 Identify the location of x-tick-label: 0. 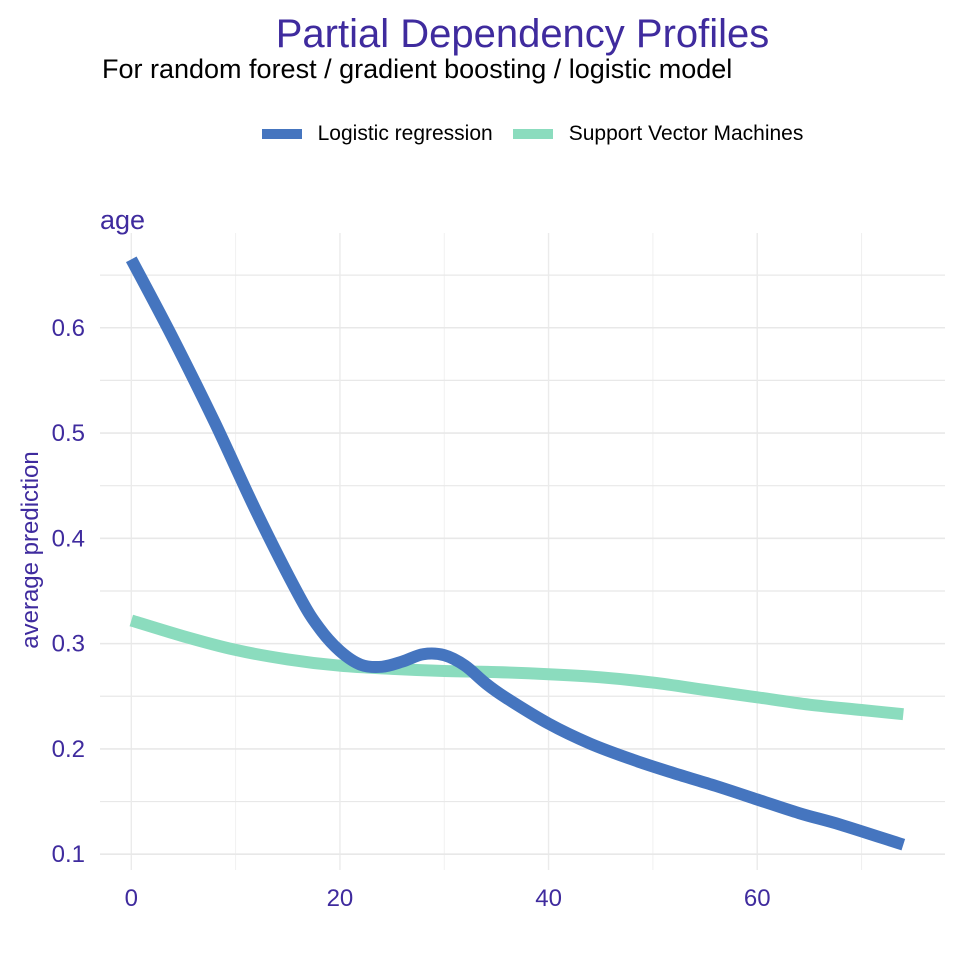
(131, 898).